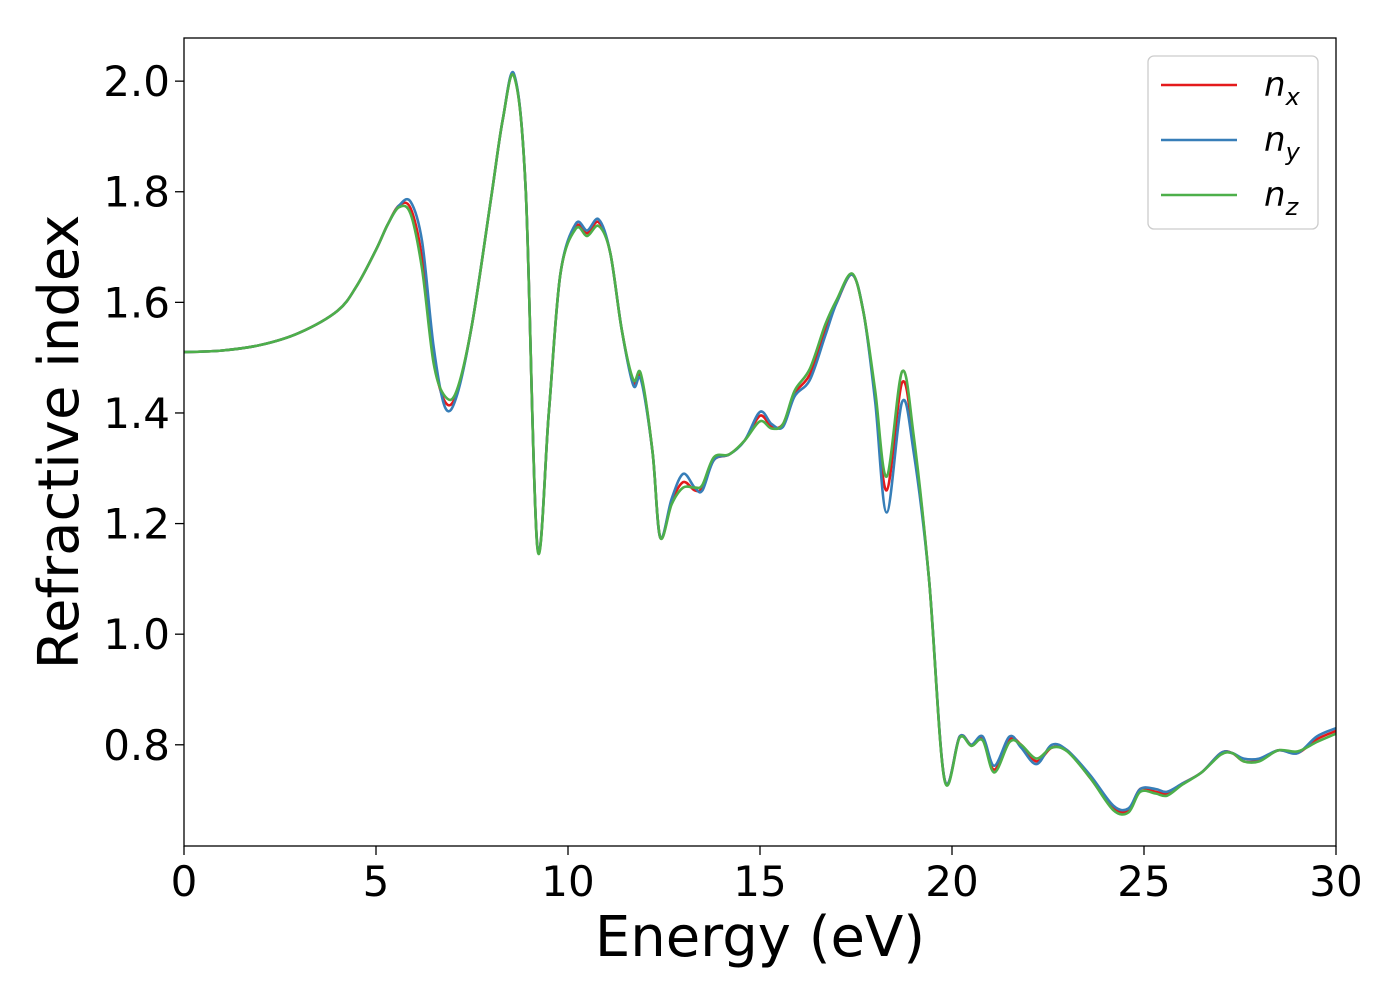 This screenshot has height=1000, width=1400. What do you see at coordinates (1282, 88) in the screenshot?
I see `legend-label-x: nx` at bounding box center [1282, 88].